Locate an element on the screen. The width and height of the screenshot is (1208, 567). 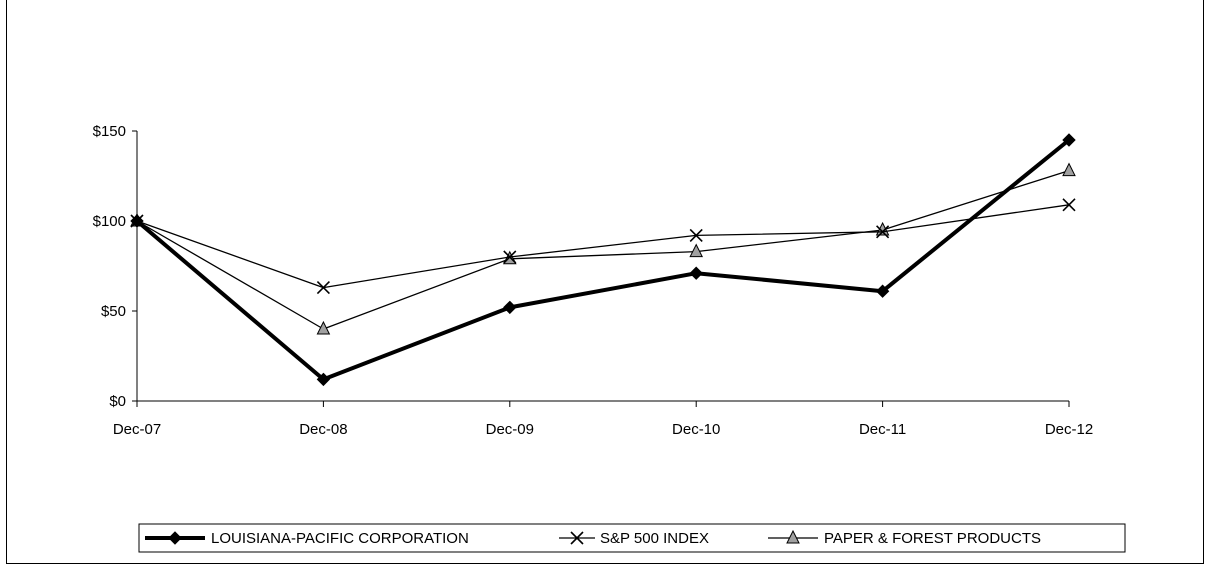
legend-entry: LOUISIANA-PACIFIC CORPORATION is located at coordinates (307, 538).